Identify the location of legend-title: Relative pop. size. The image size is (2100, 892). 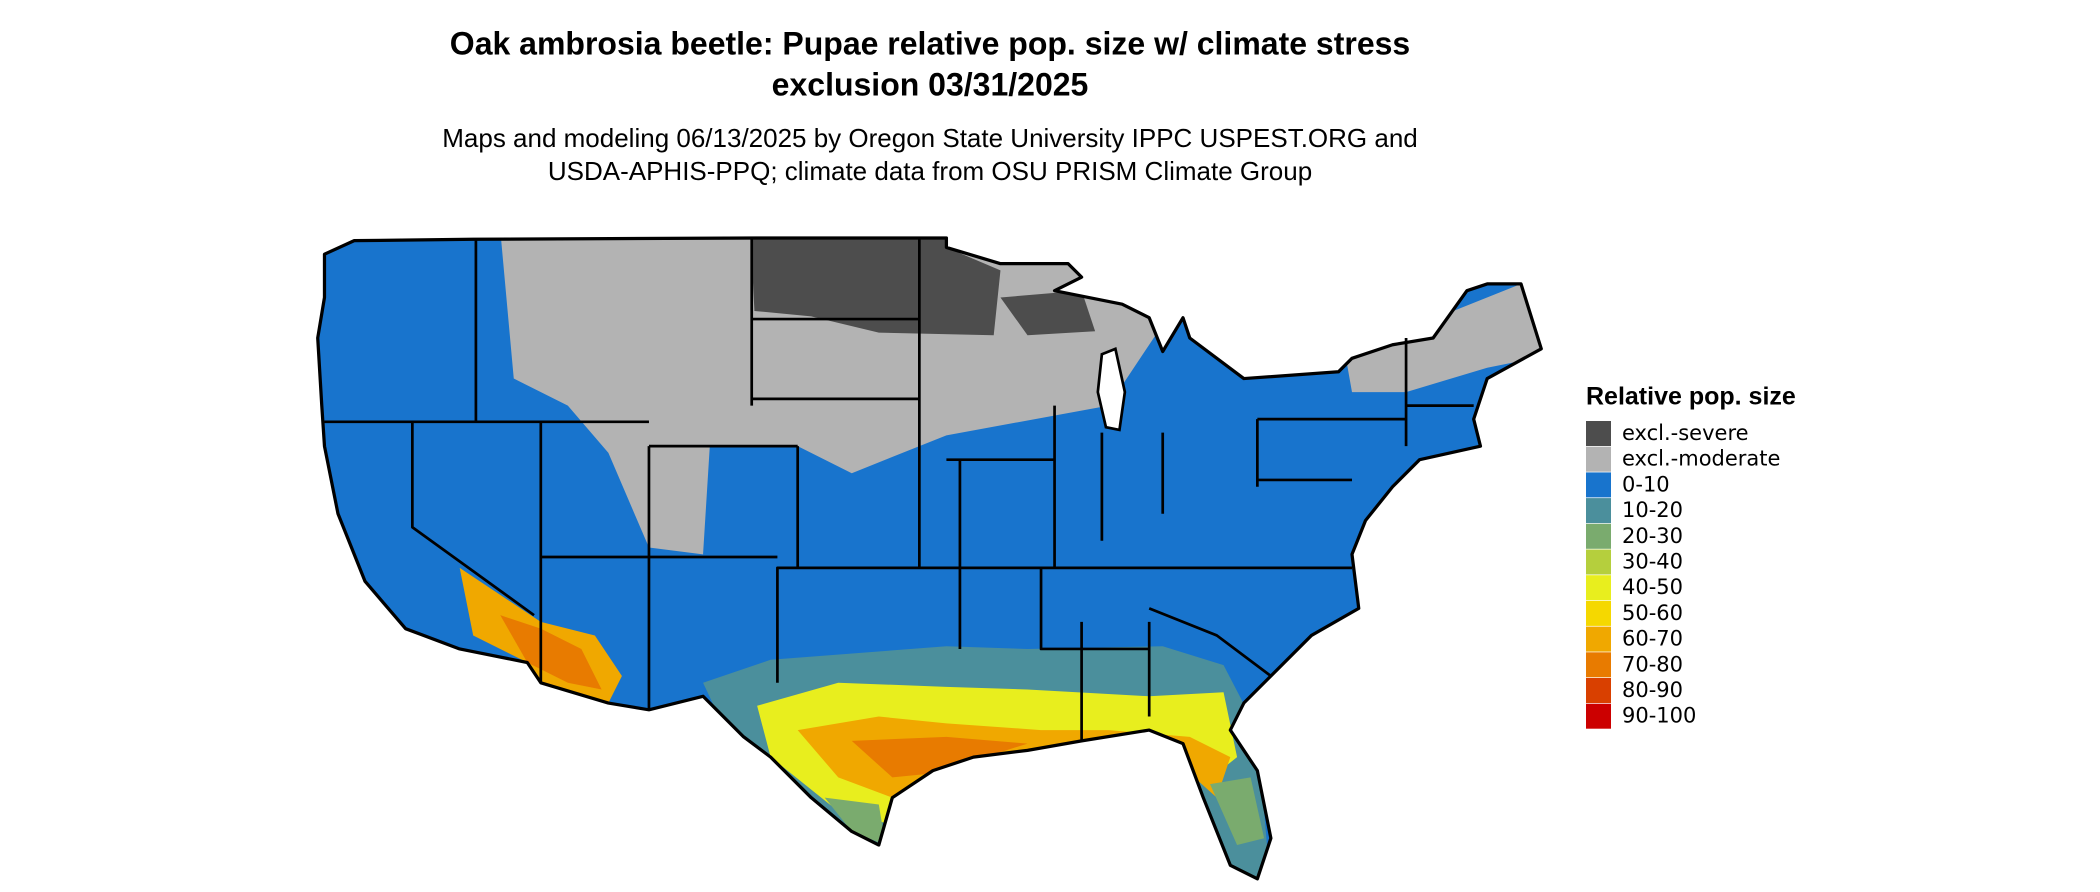
(1691, 397).